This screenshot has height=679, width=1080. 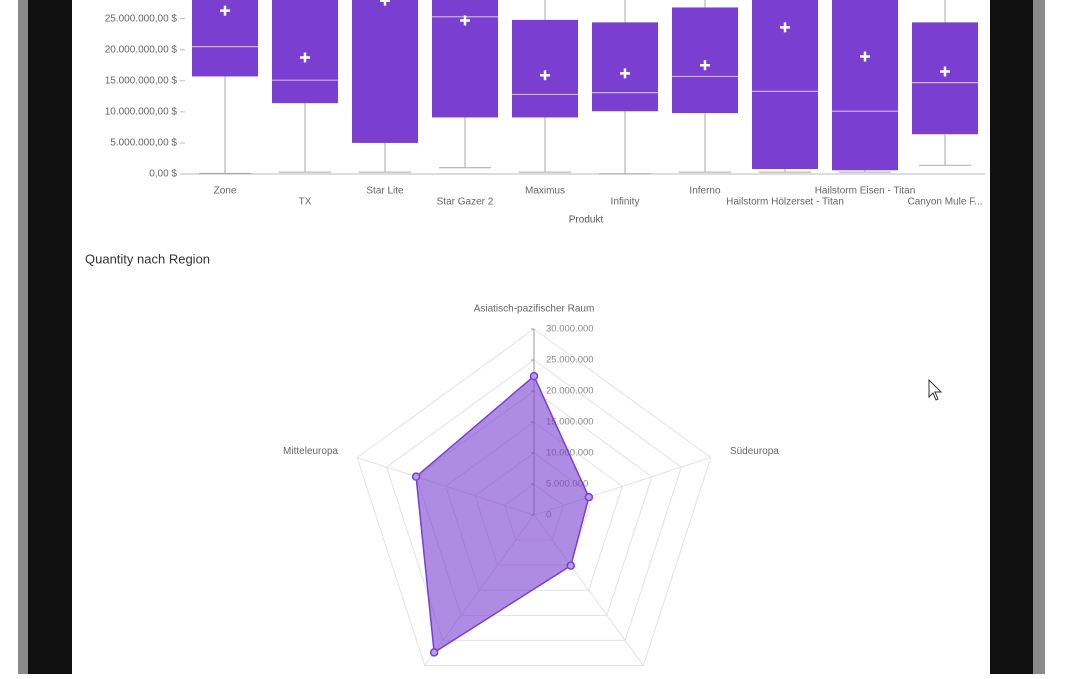 What do you see at coordinates (570, 391) in the screenshot?
I see `r-tick-label: 20.000.000` at bounding box center [570, 391].